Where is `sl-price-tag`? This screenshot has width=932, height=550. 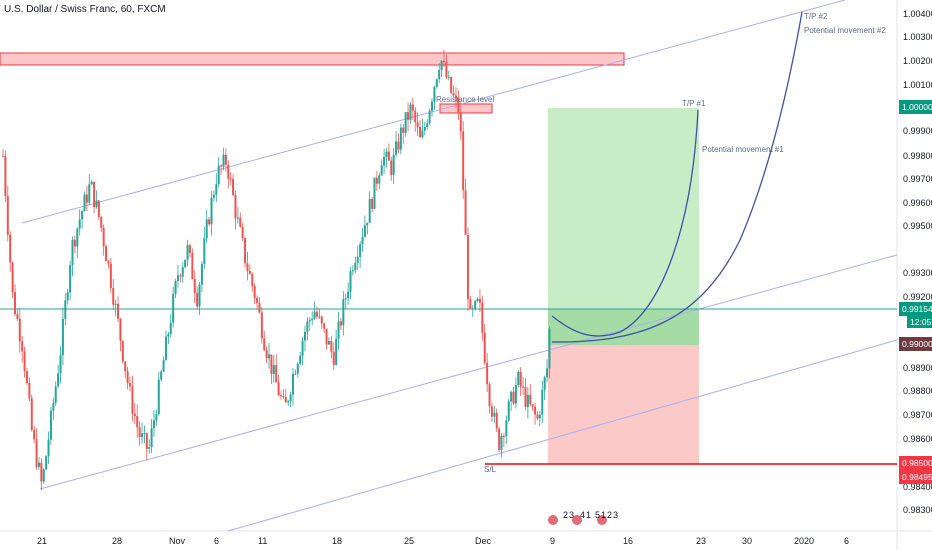 sl-price-tag is located at coordinates (915, 463).